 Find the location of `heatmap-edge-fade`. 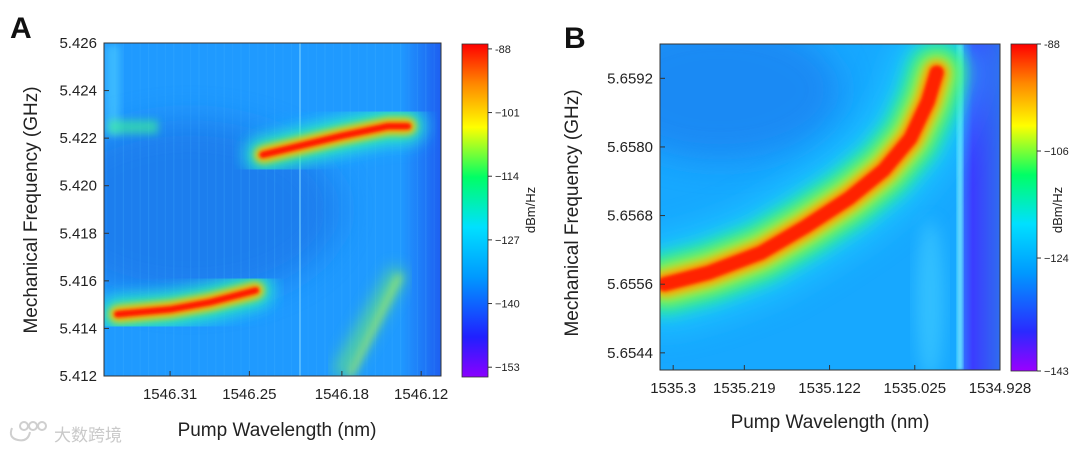

heatmap-edge-fade is located at coordinates (420, 209).